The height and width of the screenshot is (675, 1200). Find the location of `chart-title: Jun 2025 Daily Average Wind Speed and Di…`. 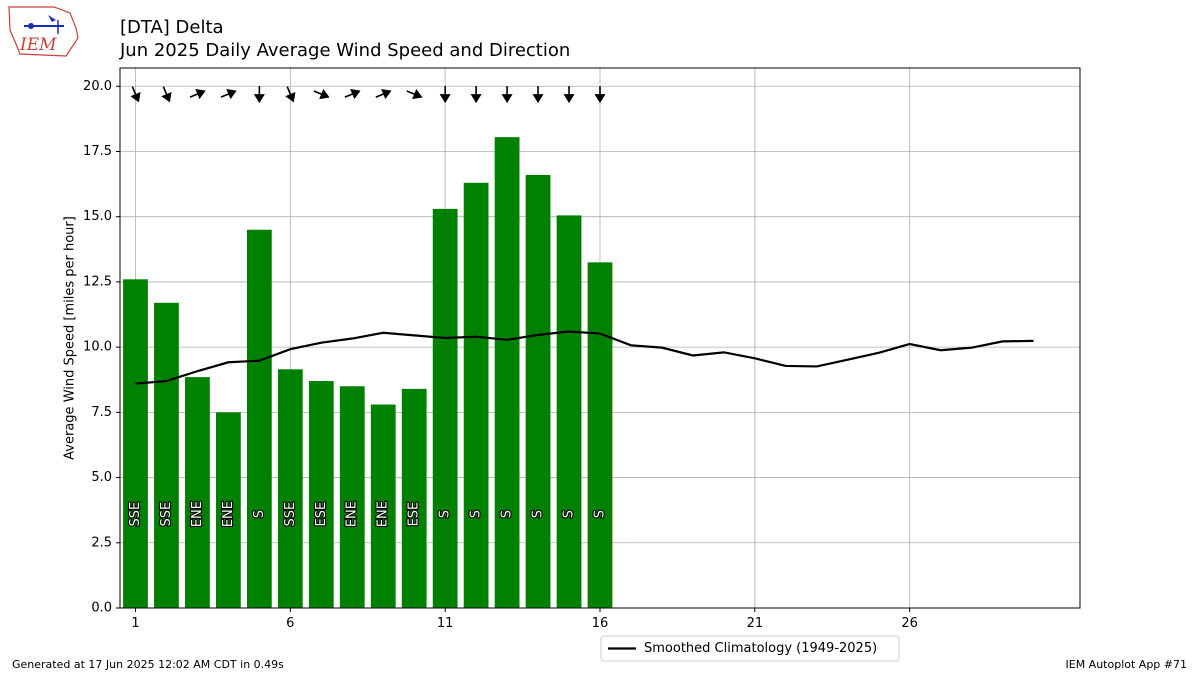

chart-title: Jun 2025 Daily Average Wind Speed and Di… is located at coordinates (345, 50).